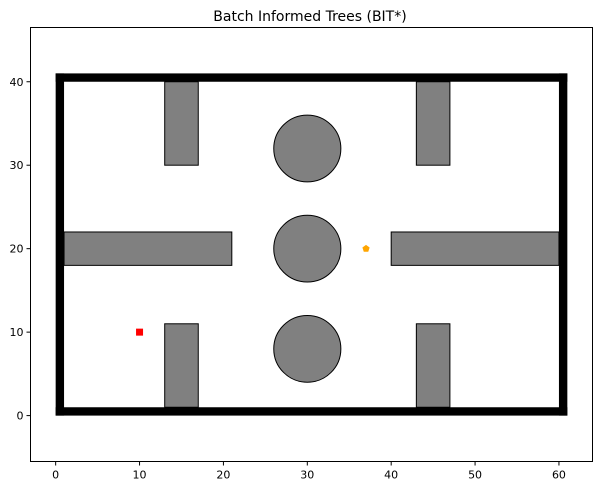  Describe the element at coordinates (309, 17) in the screenshot. I see `chart-title: Batch Informed Trees (BIT*)` at that location.